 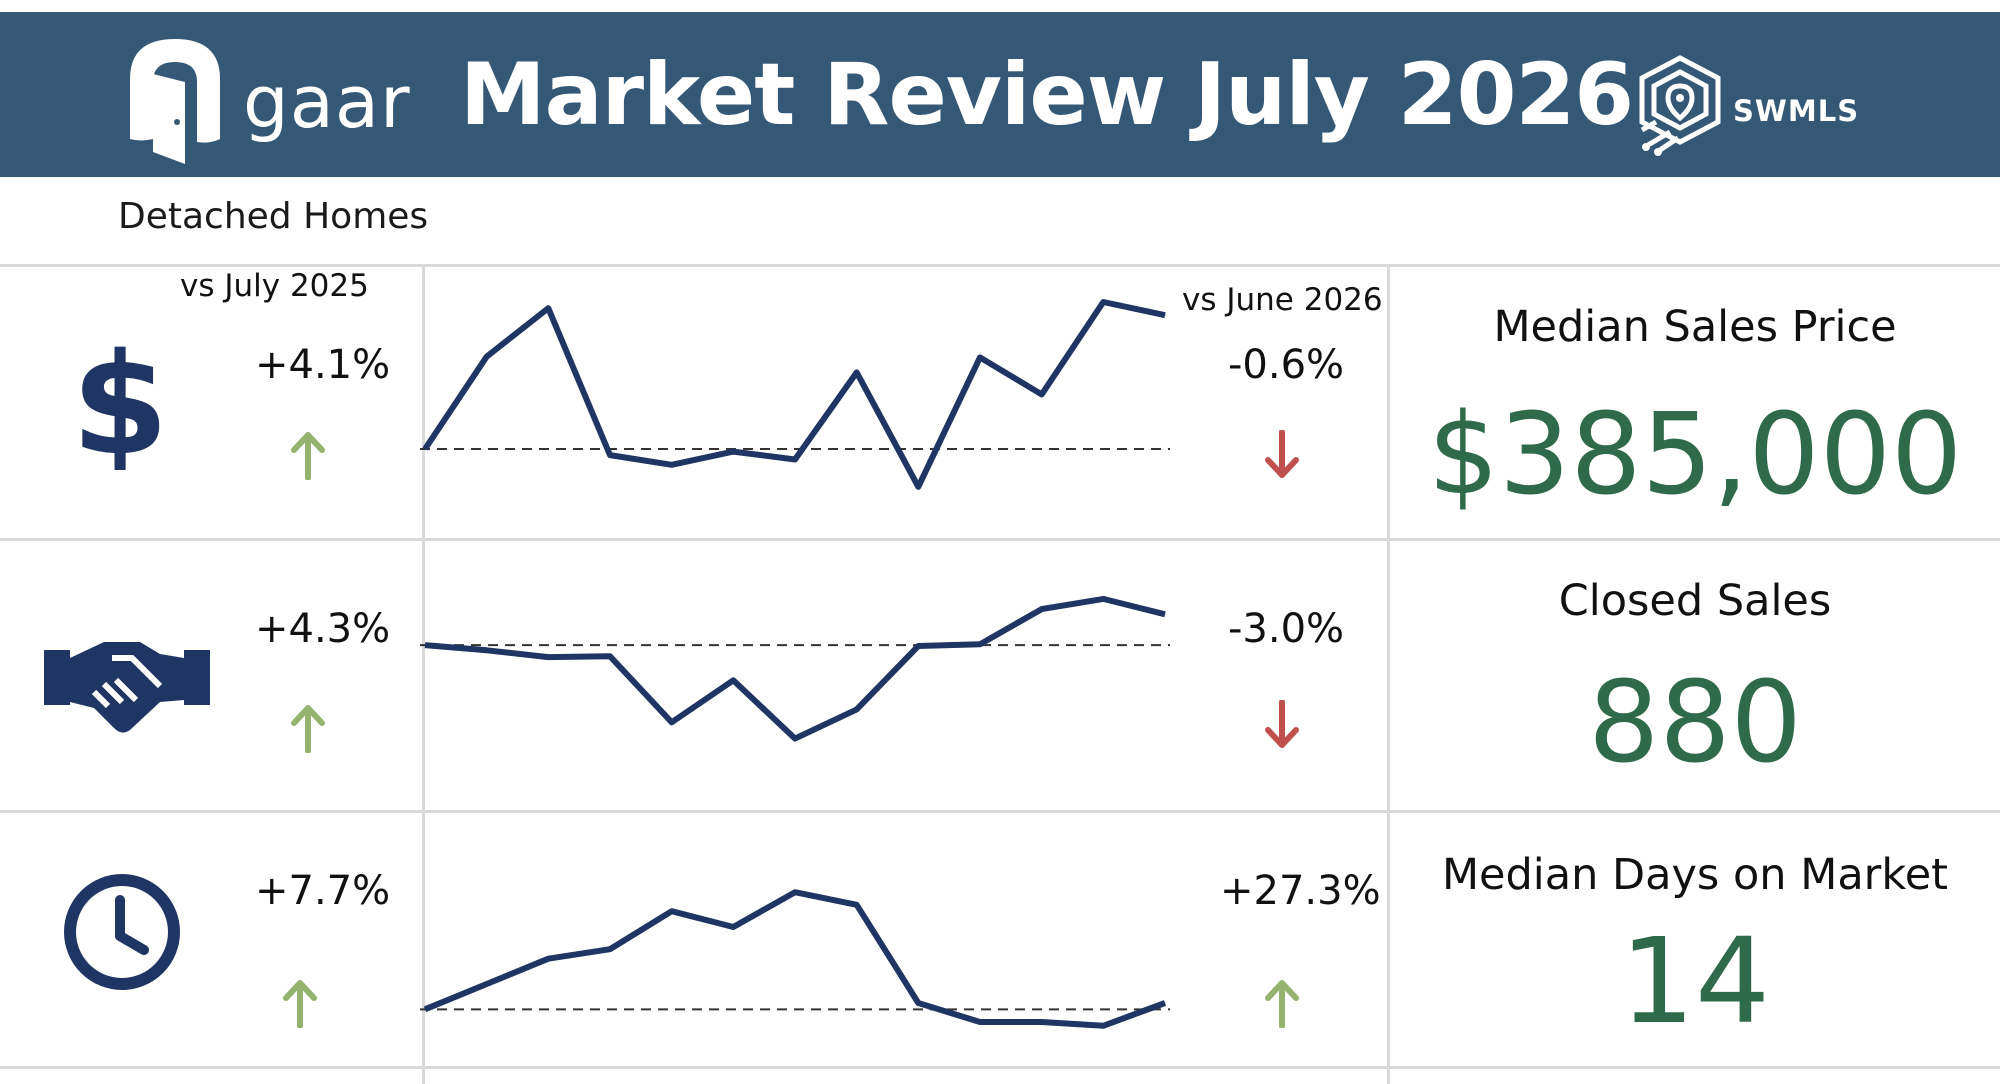 What do you see at coordinates (1695, 455) in the screenshot?
I see `metric-value-price: $385,000` at bounding box center [1695, 455].